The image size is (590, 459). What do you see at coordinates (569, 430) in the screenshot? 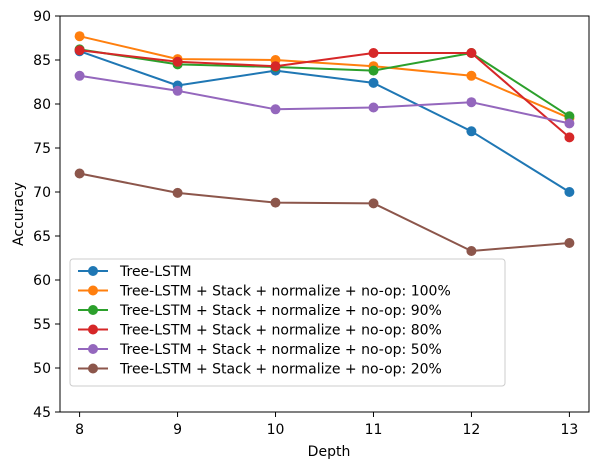
I see `x-tick-label: 13` at bounding box center [569, 430].